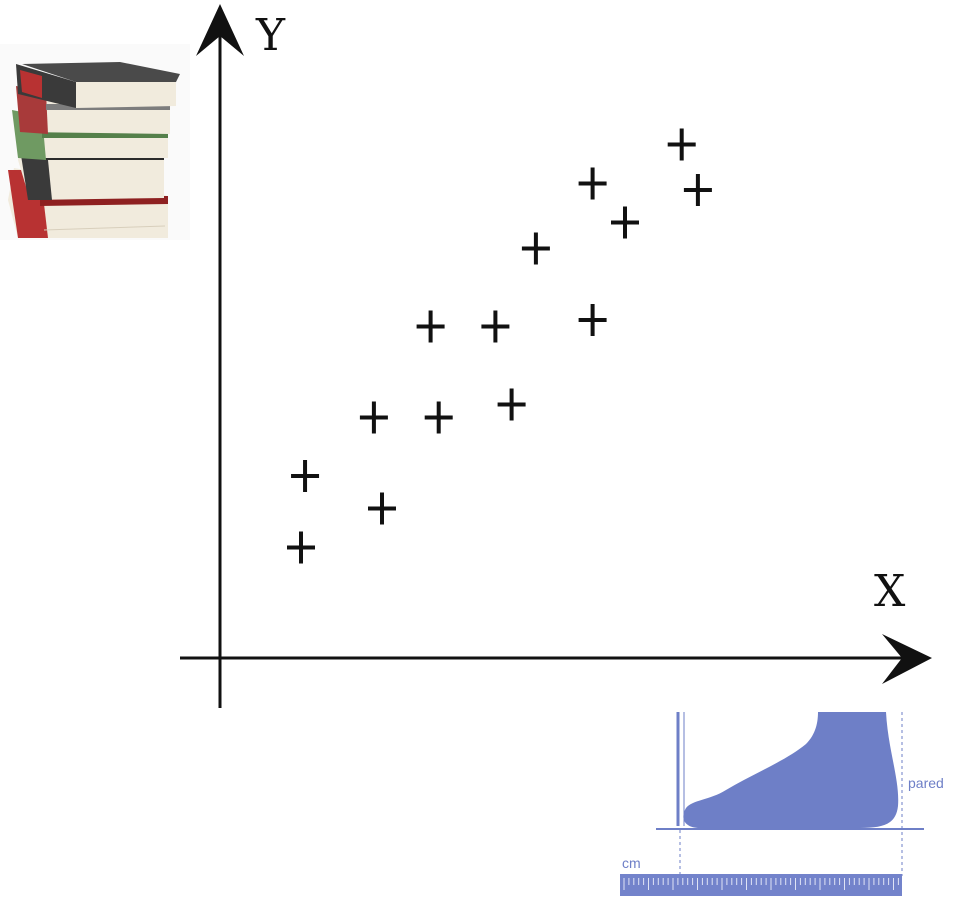  I want to click on ruler-unit-label: cm, so click(631, 863).